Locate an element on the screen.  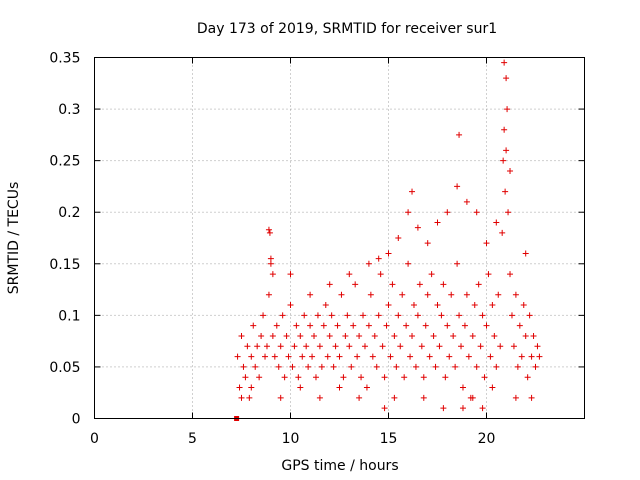
y-tick-label: 0.15 is located at coordinates (64, 265).